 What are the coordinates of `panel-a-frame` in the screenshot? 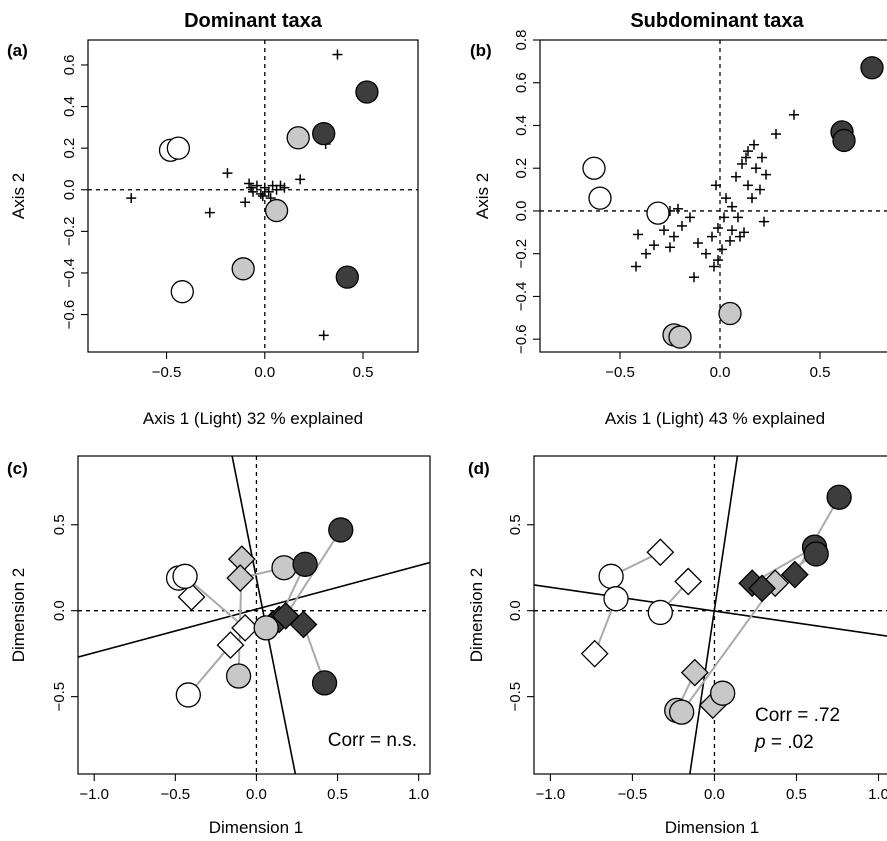 It's located at (253, 196).